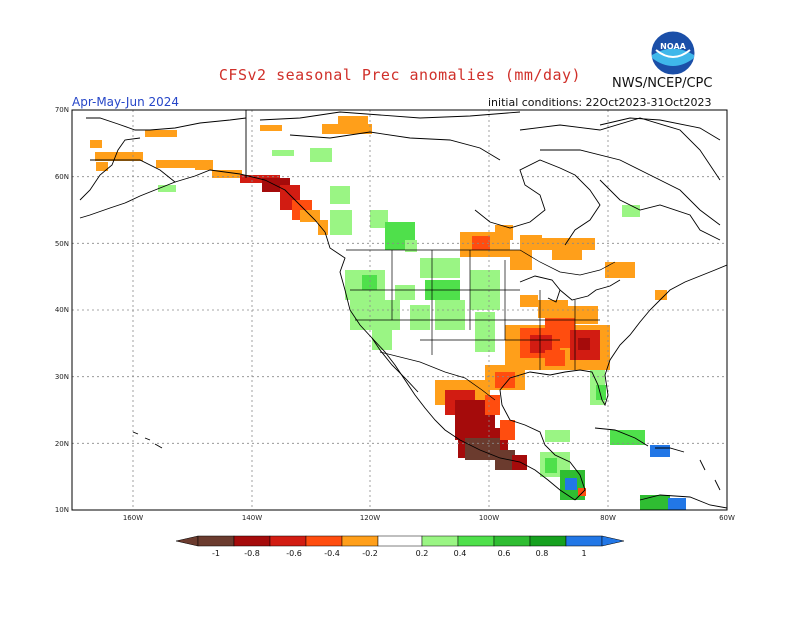 This screenshot has height=618, width=800. I want to click on legend-label: 0.4, so click(460, 553).